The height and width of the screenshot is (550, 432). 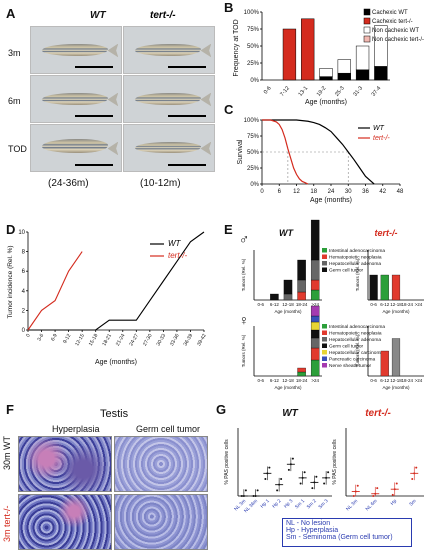 I want to click on g-wt-xtick-label: Hp 3, so click(x=289, y=504).